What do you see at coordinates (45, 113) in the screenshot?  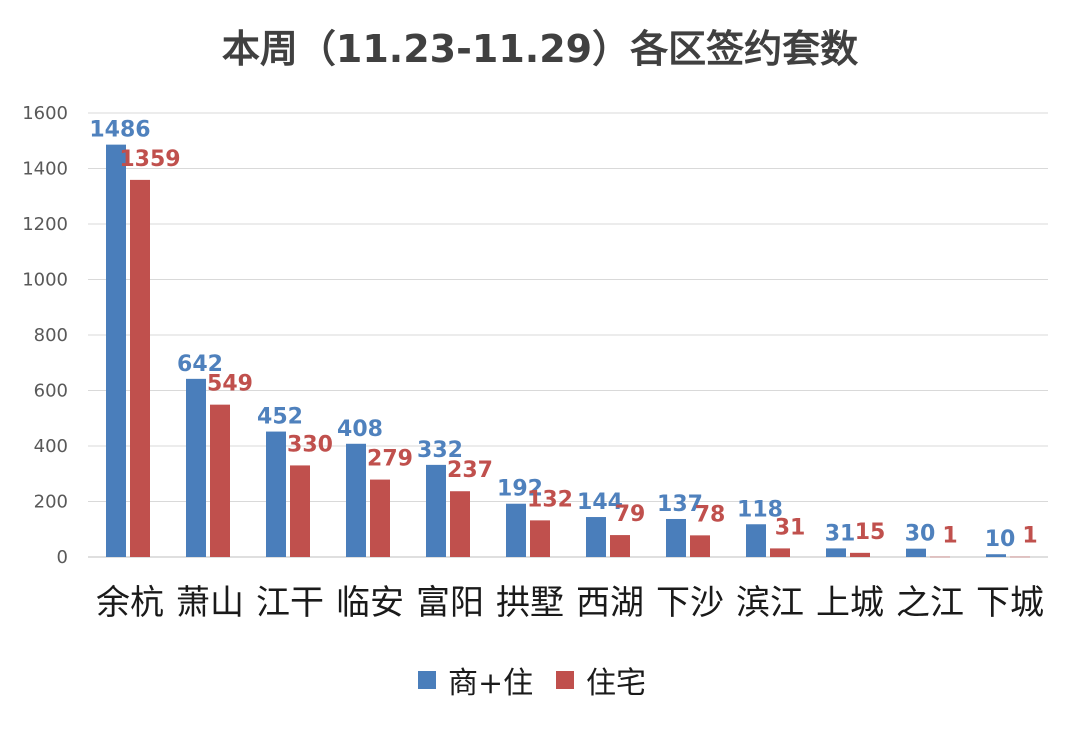 I see `y-tick-label: 1600` at bounding box center [45, 113].